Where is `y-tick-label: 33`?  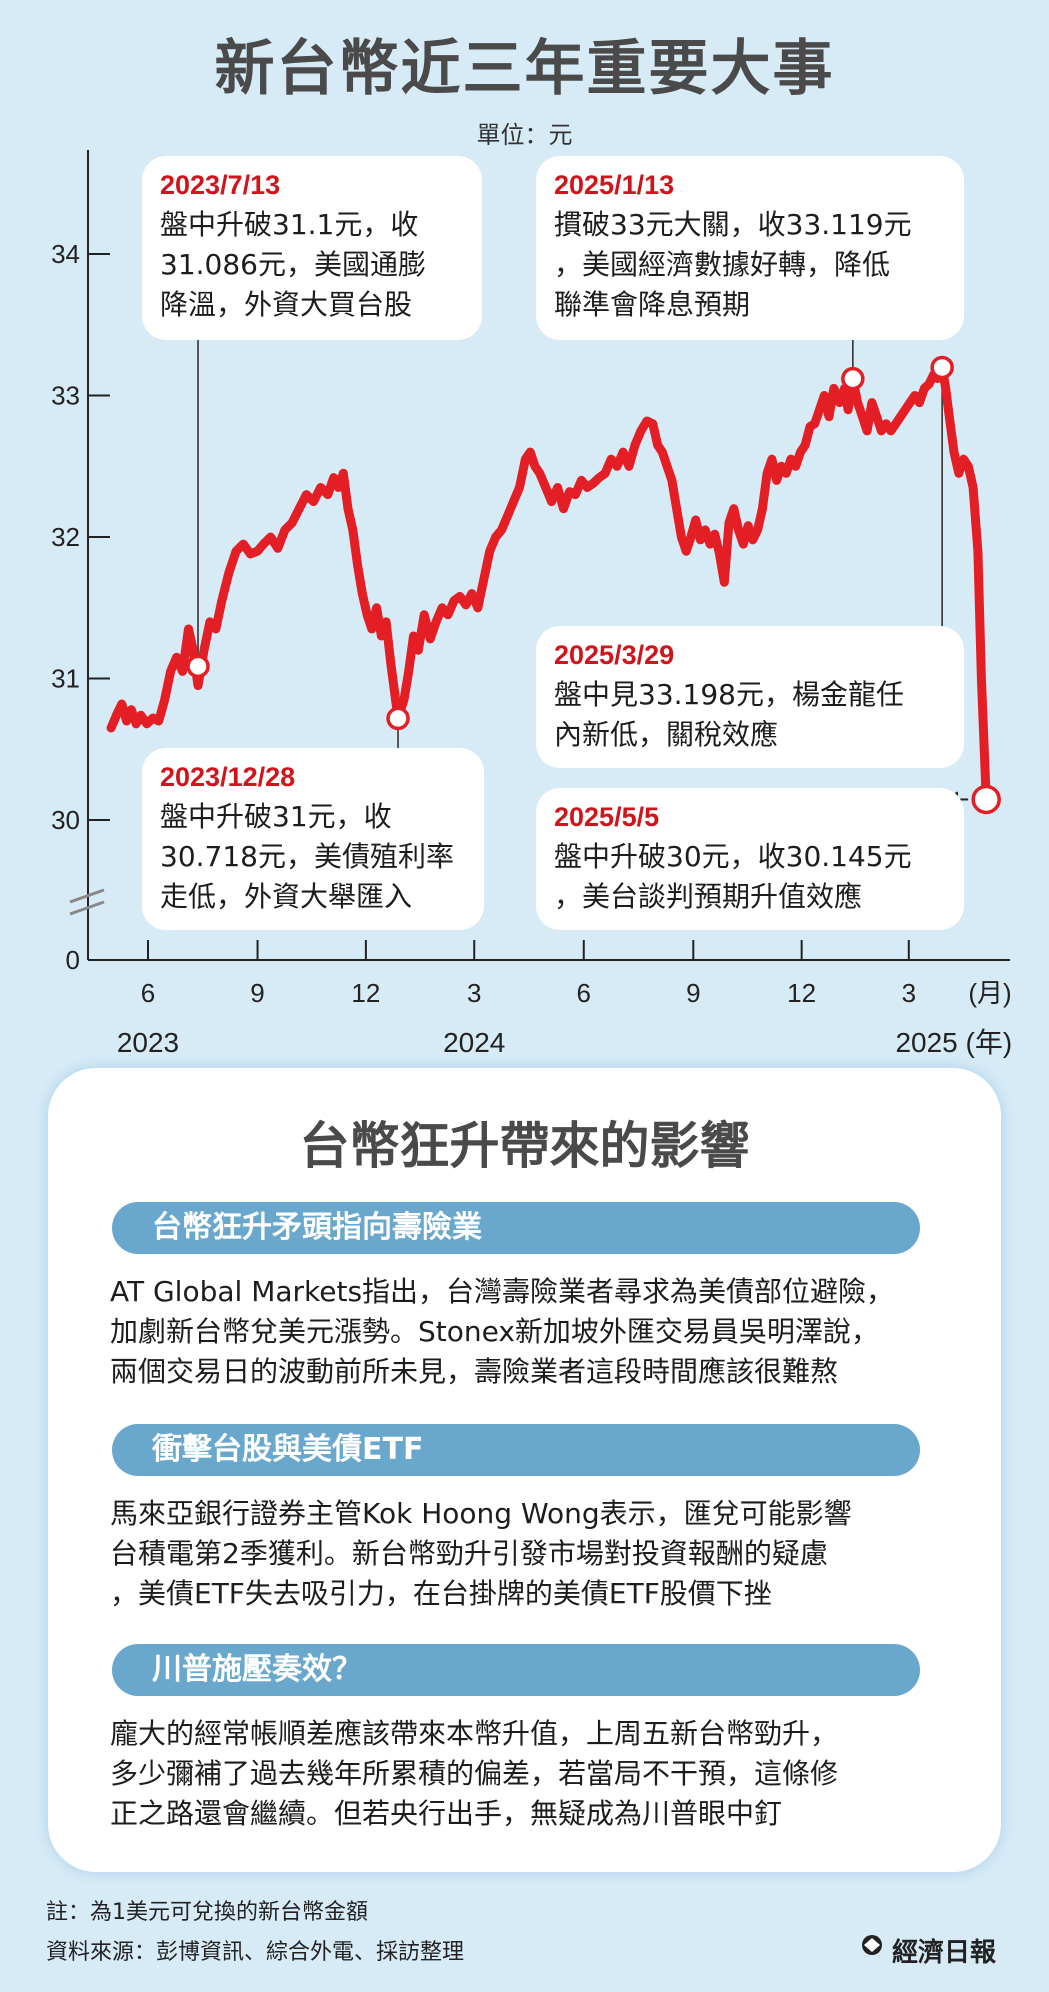 y-tick-label: 33 is located at coordinates (65, 396).